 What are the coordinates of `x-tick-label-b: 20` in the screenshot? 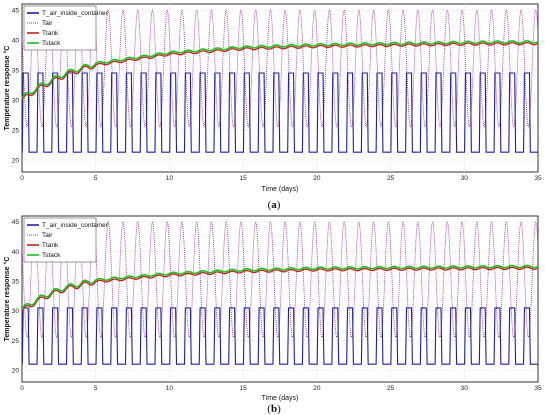 It's located at (317, 388).